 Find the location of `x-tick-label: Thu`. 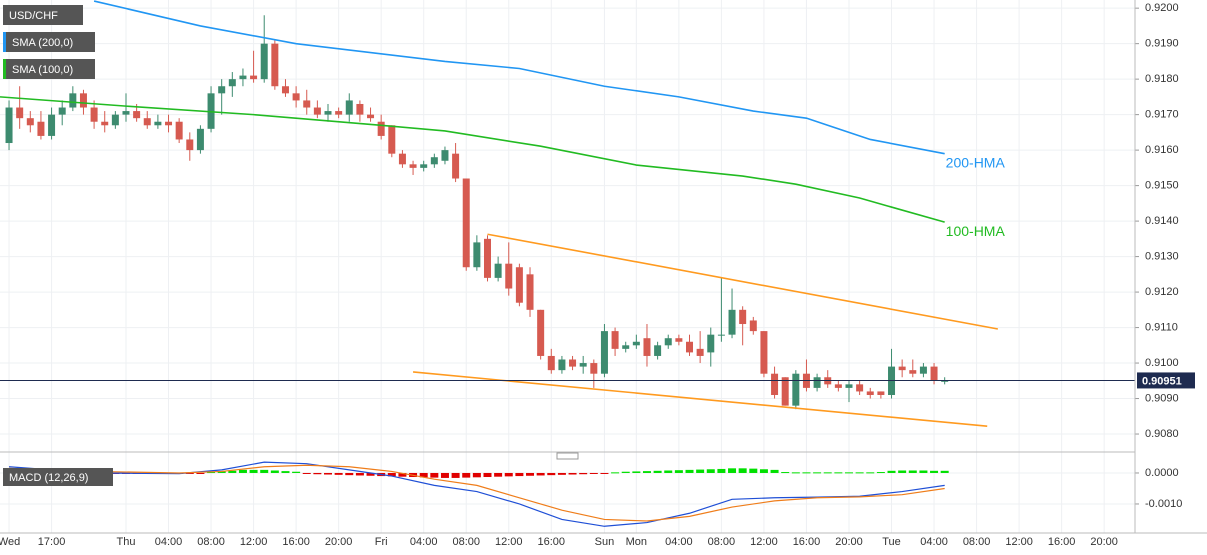

x-tick-label: Thu is located at coordinates (126, 542).